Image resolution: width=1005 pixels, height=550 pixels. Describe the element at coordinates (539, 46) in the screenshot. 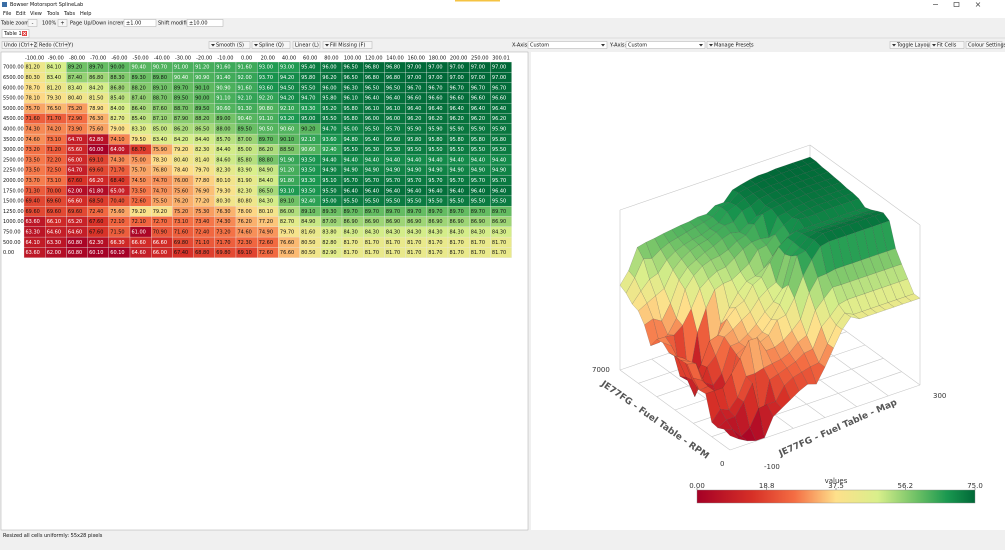

I see `combo-value: Custom` at that location.